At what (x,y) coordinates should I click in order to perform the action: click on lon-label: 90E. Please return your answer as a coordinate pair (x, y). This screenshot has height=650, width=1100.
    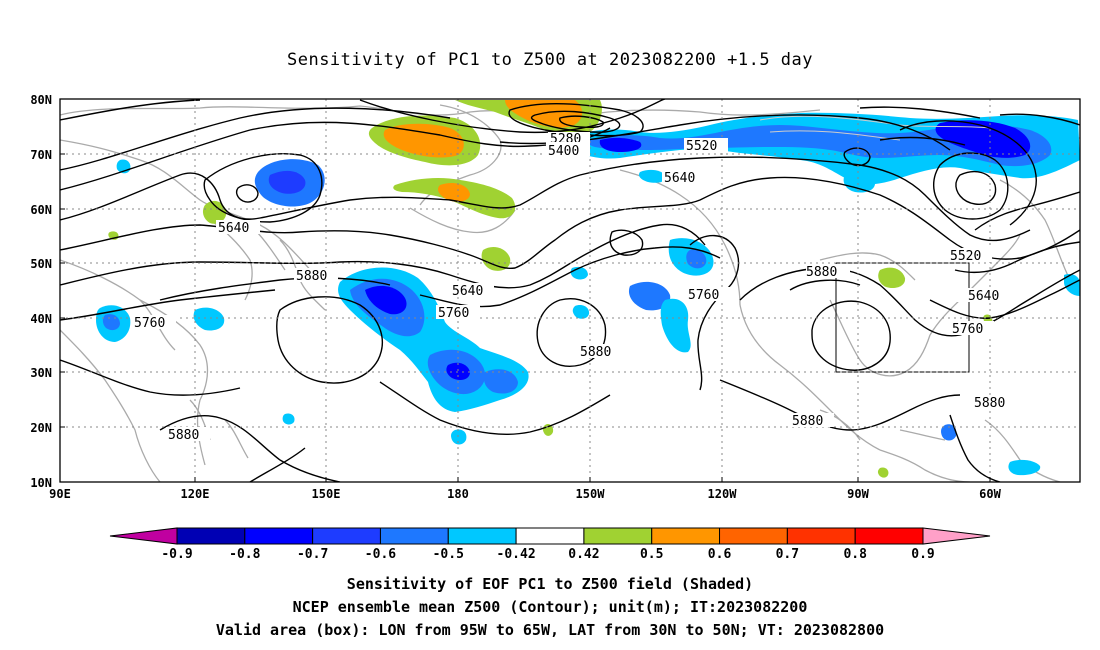
    Looking at the image, I should click on (60, 494).